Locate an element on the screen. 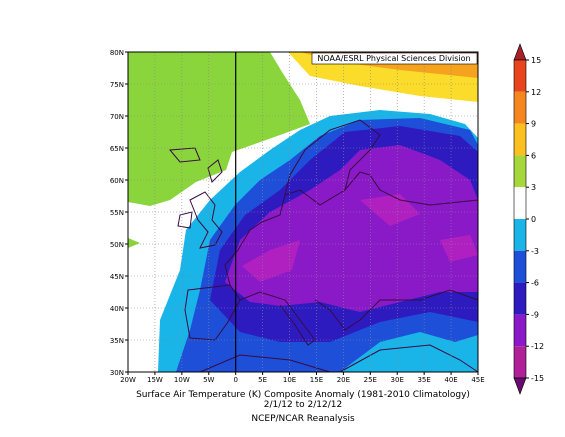 The width and height of the screenshot is (565, 437). lon-label: 20W is located at coordinates (128, 380).